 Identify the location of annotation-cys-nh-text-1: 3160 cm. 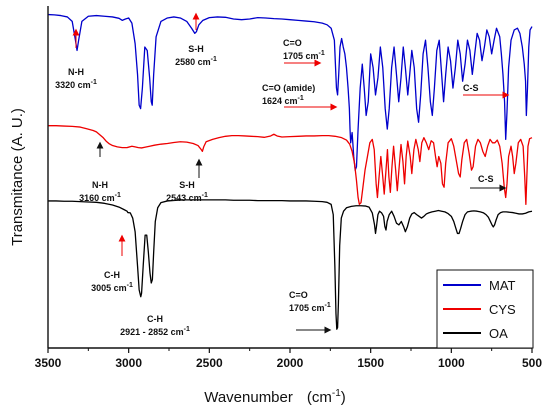
(97, 198).